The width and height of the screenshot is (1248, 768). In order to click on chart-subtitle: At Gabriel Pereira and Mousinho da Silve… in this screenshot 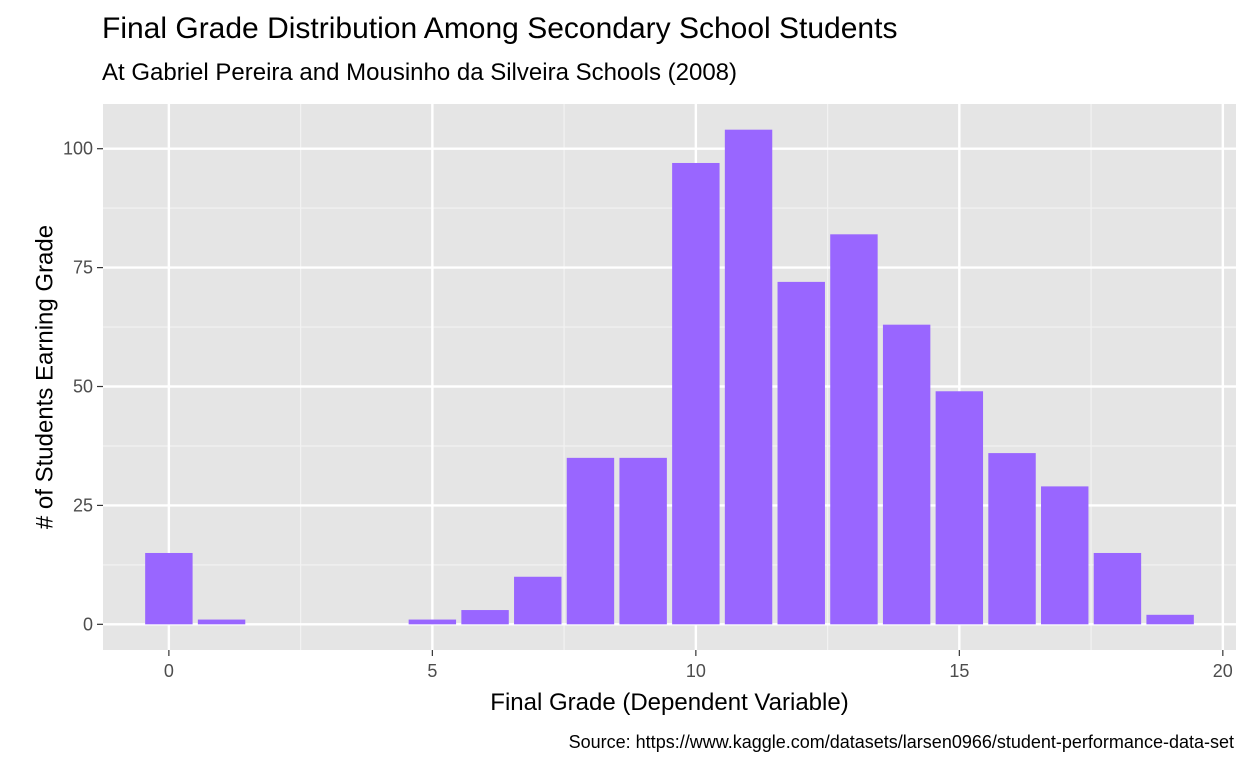, I will do `click(420, 72)`.